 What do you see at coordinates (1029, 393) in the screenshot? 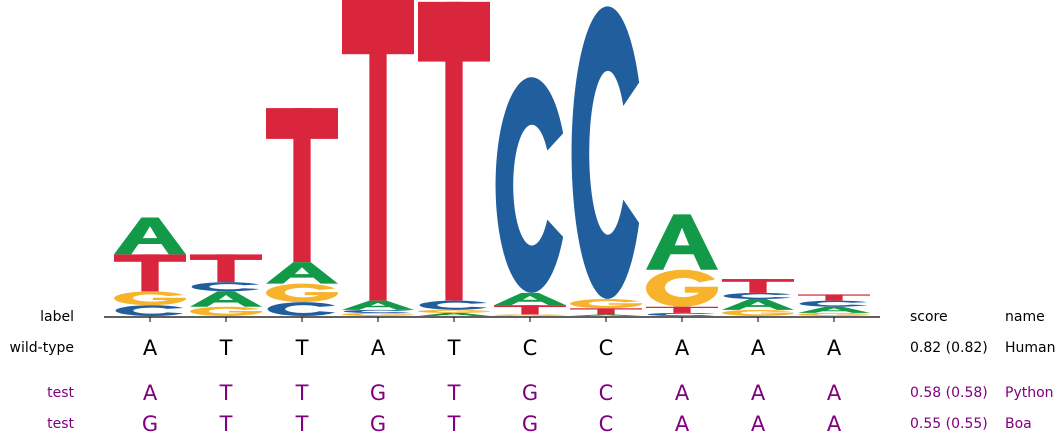
I see `row-name: Python` at bounding box center [1029, 393].